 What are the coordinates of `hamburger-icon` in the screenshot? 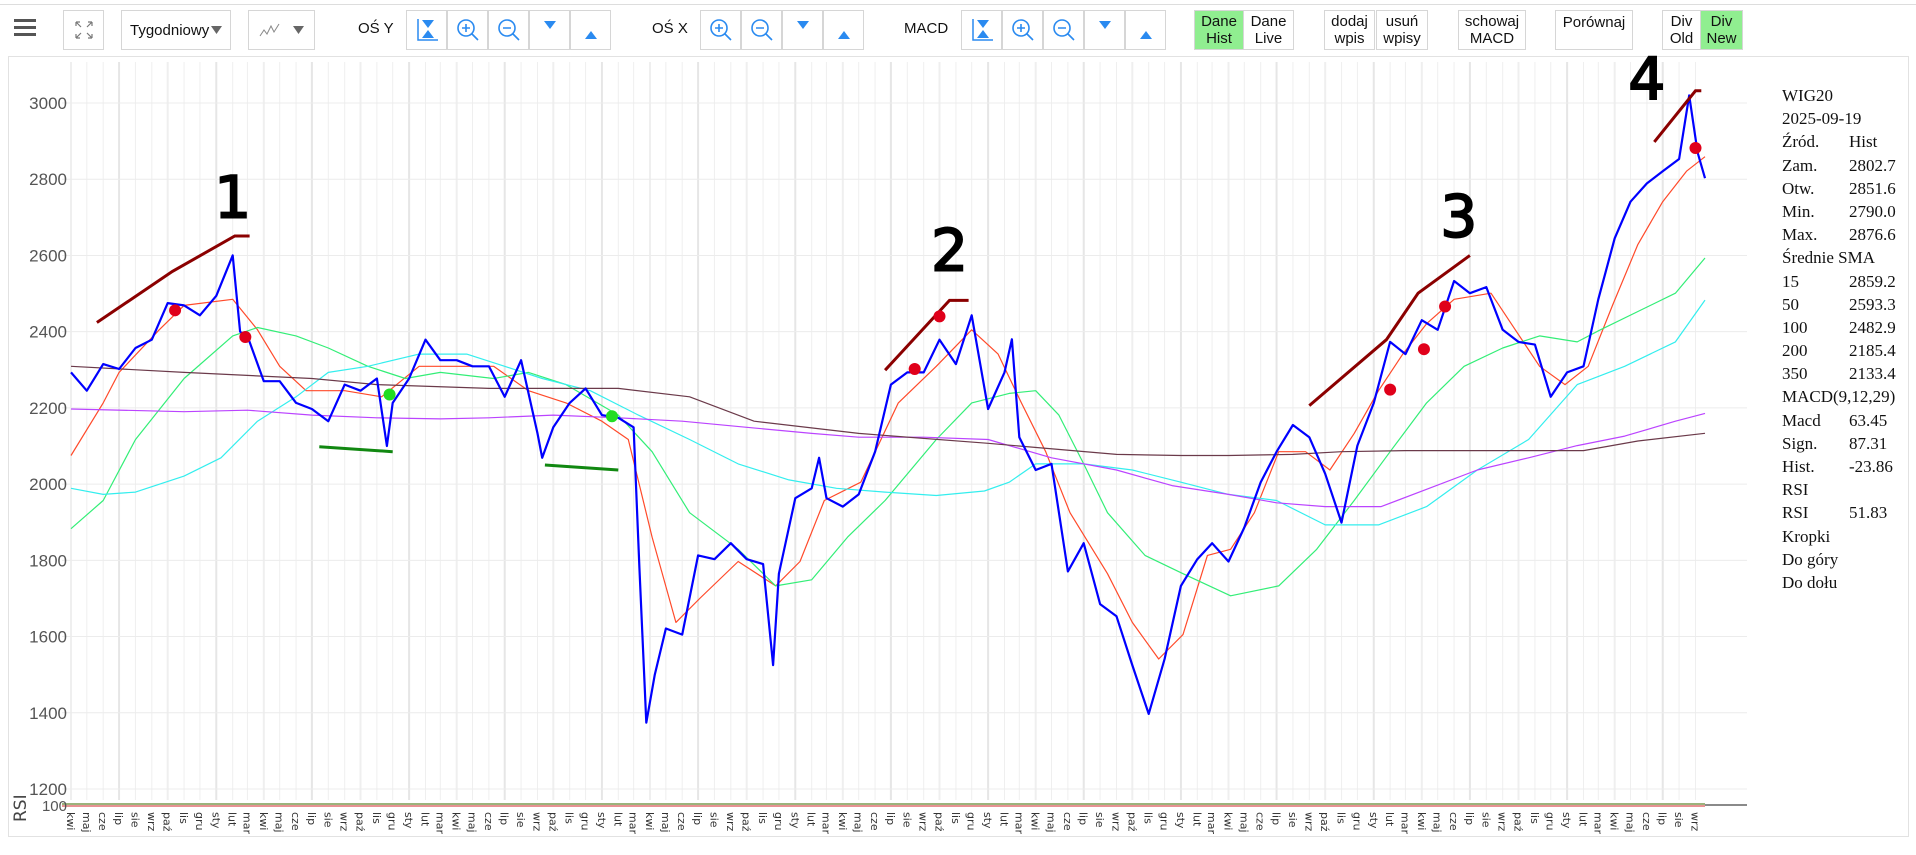 It's located at (25, 27).